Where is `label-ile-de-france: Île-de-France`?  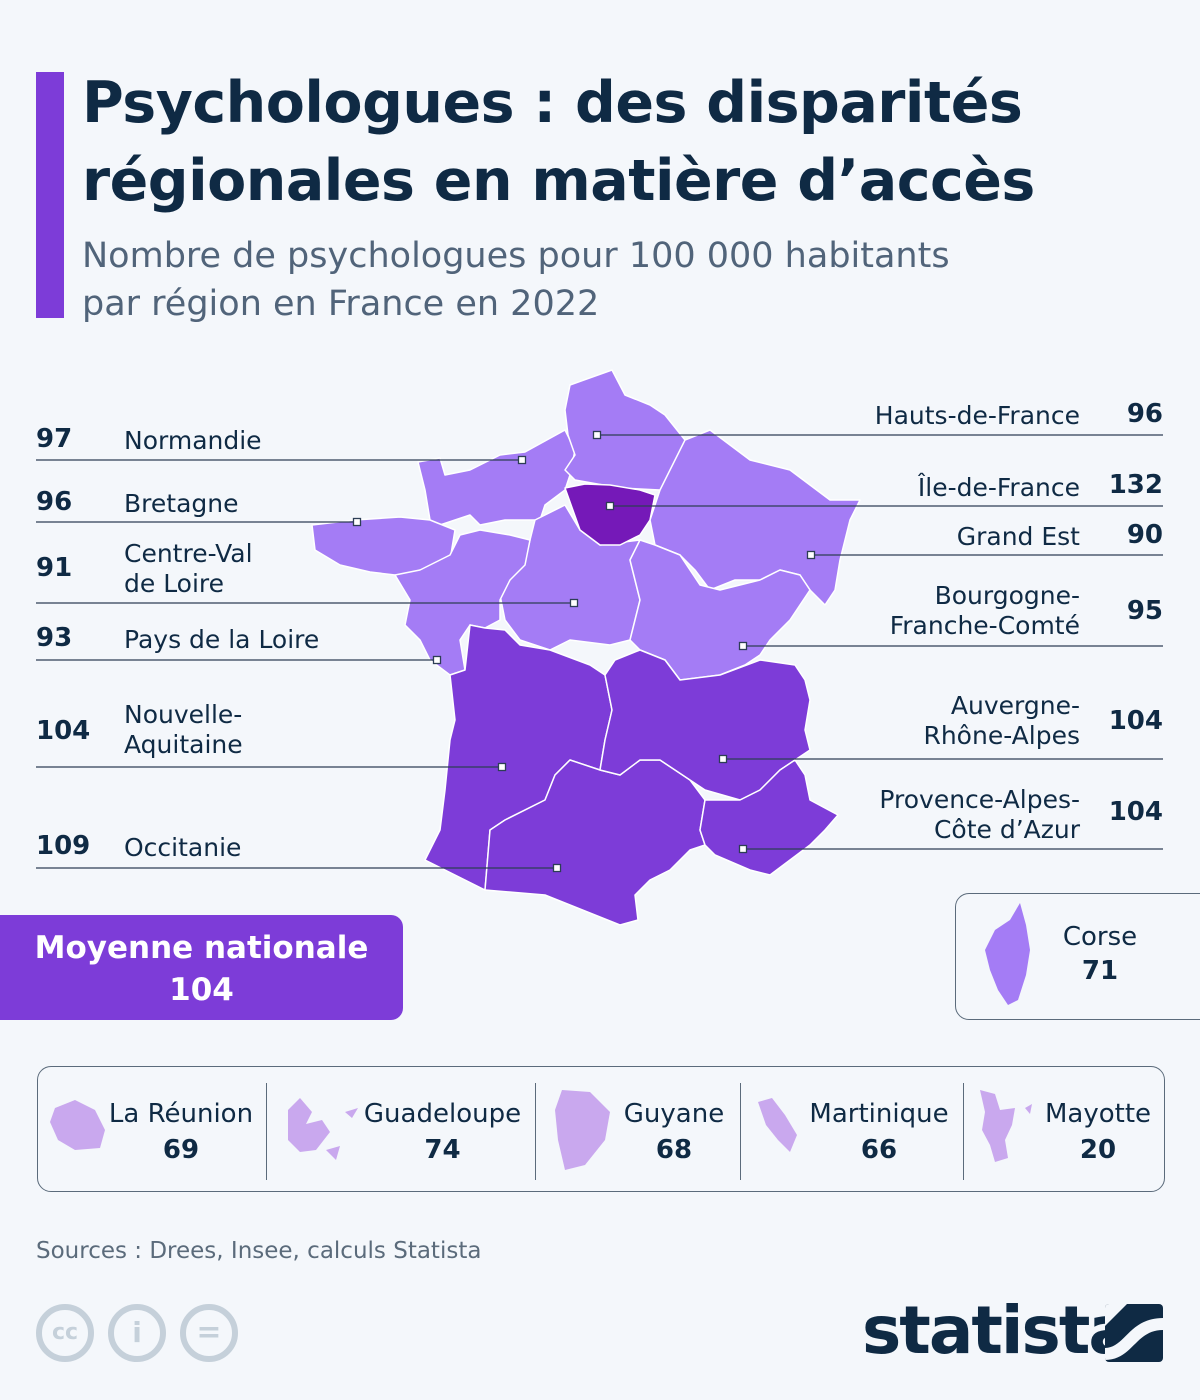 label-ile-de-france: Île-de-France is located at coordinates (998, 487).